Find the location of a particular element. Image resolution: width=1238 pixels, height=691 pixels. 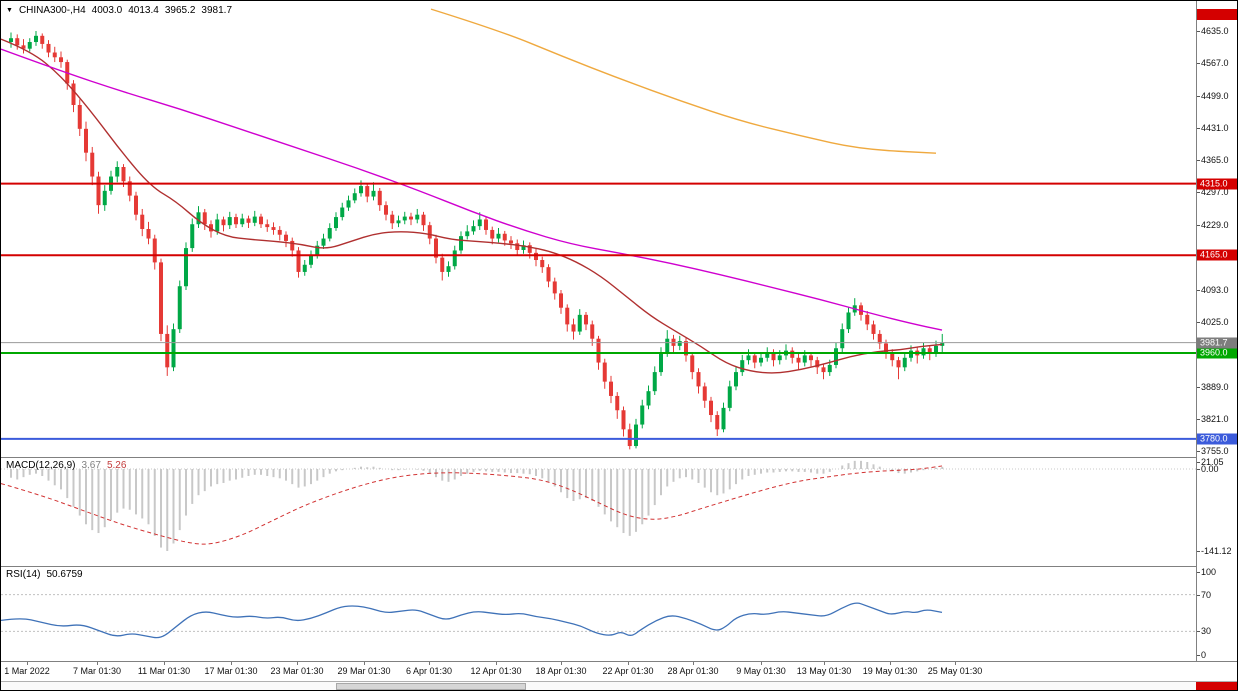

current-price-label: 3981.7 is located at coordinates (1217, 343).